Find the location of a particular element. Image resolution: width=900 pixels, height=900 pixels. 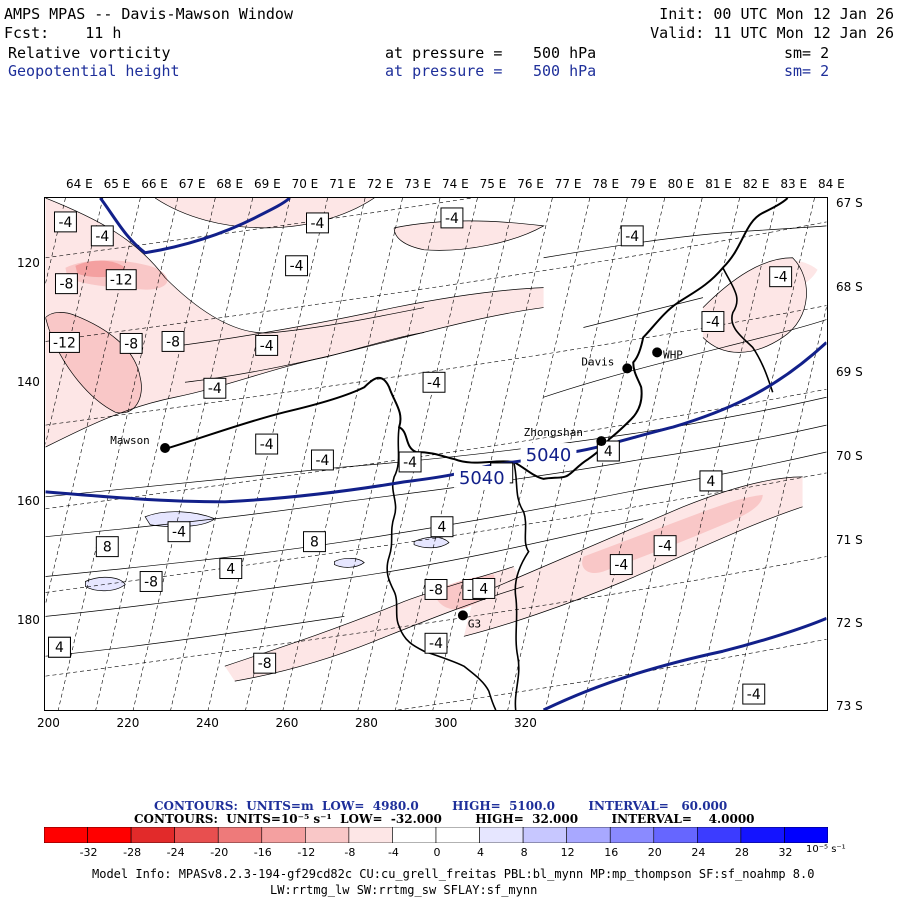

colorbar-tick-label: 28 is located at coordinates (741, 852).